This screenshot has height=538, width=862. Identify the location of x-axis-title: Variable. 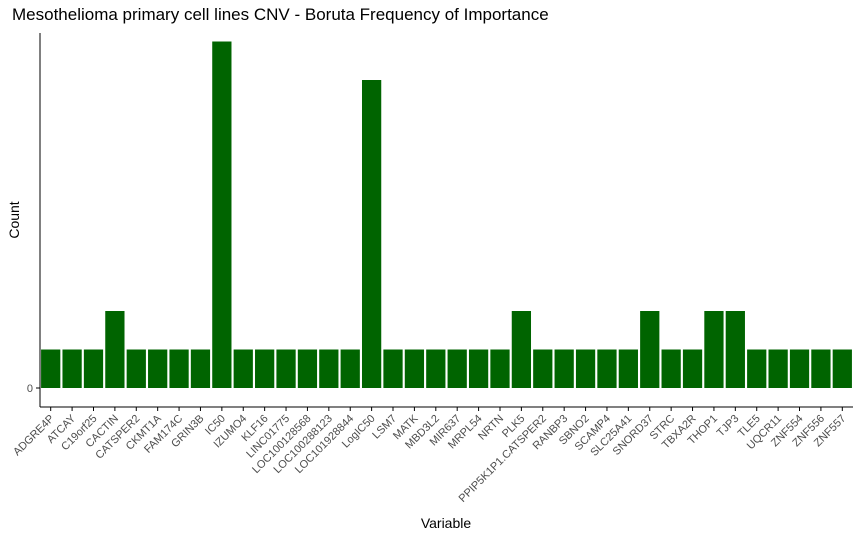
(446, 523).